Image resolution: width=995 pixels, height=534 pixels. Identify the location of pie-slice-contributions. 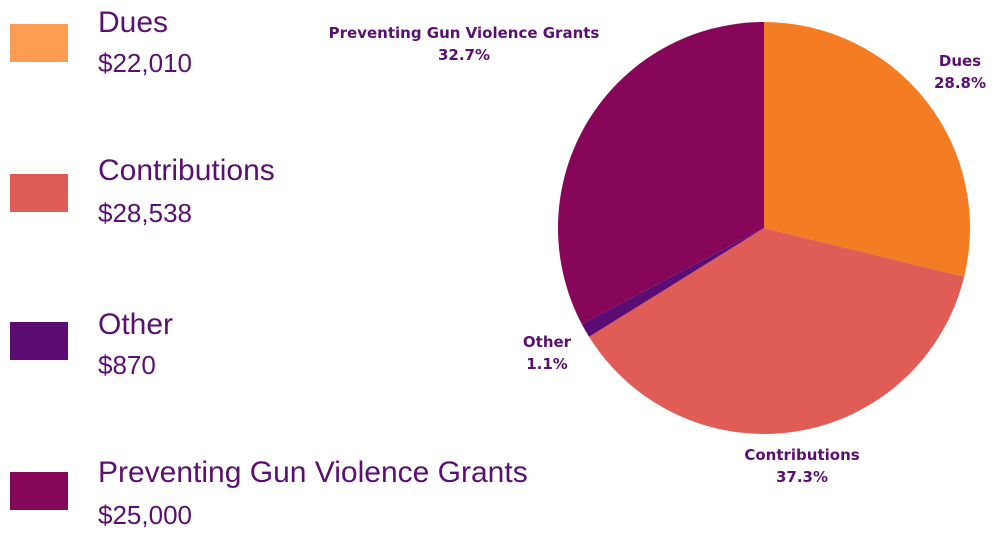
(777, 331).